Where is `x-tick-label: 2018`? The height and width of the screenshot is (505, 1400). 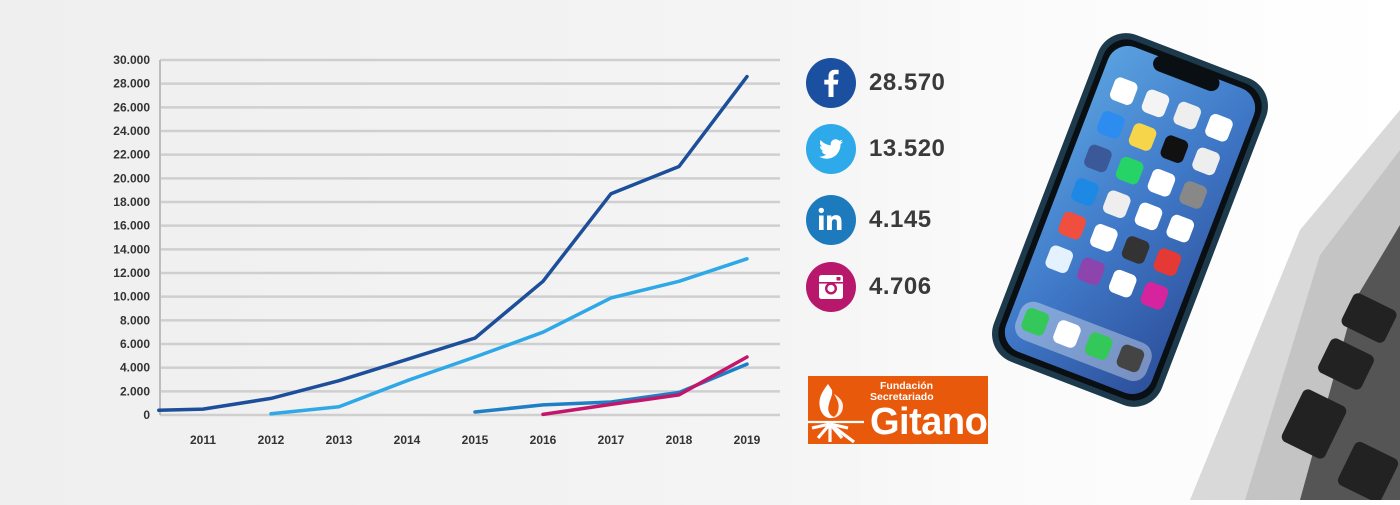 x-tick-label: 2018 is located at coordinates (679, 440).